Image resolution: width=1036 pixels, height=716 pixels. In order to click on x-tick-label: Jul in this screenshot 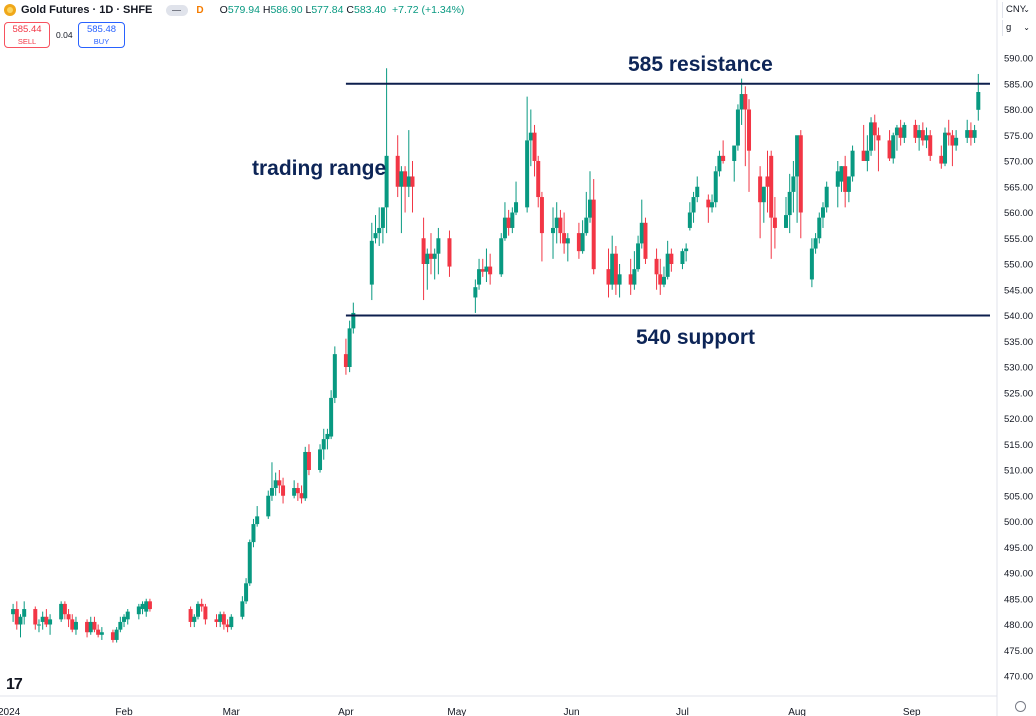, I will do `click(682, 711)`.